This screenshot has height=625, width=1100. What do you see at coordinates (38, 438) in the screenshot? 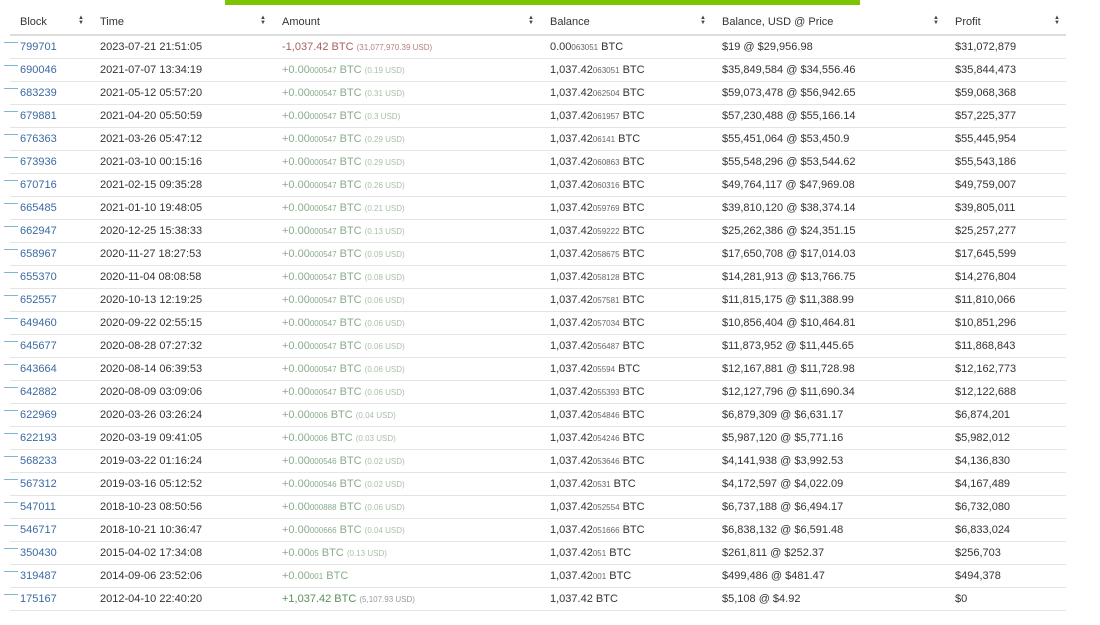
I see `block-link: 622193` at bounding box center [38, 438].